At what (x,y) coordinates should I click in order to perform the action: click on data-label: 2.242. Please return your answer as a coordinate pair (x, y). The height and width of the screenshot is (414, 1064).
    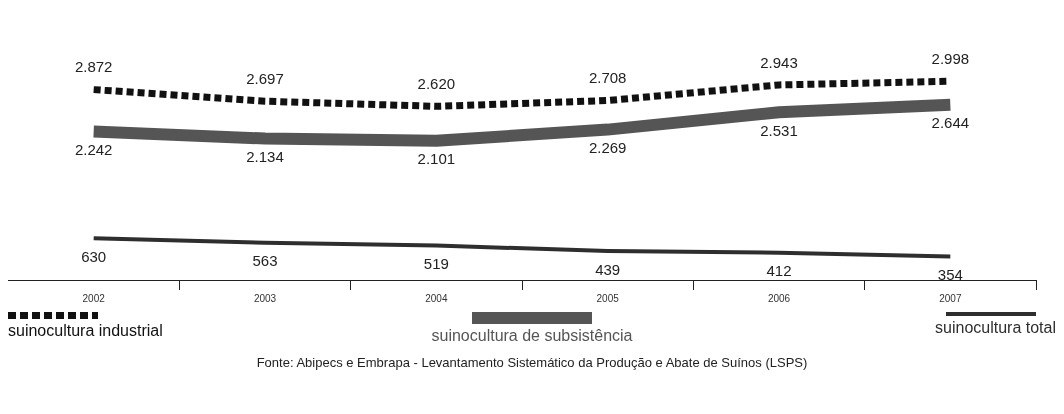
    Looking at the image, I should click on (93, 150).